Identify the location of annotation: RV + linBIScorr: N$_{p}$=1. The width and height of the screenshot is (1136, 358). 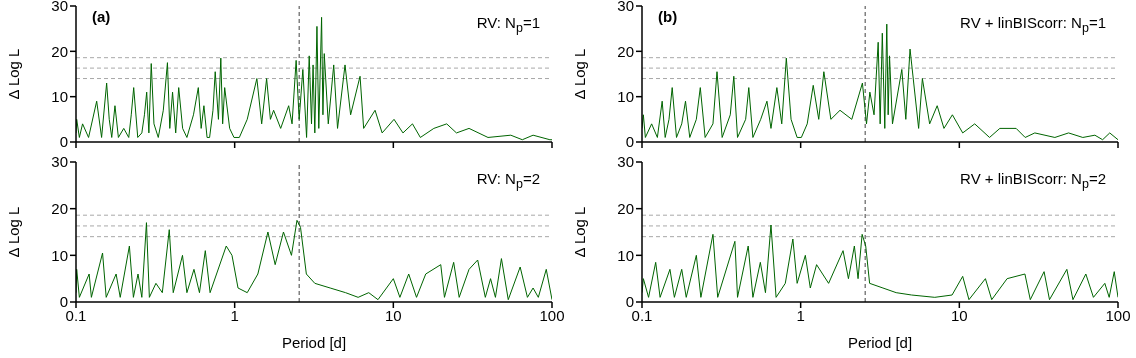
(1033, 24).